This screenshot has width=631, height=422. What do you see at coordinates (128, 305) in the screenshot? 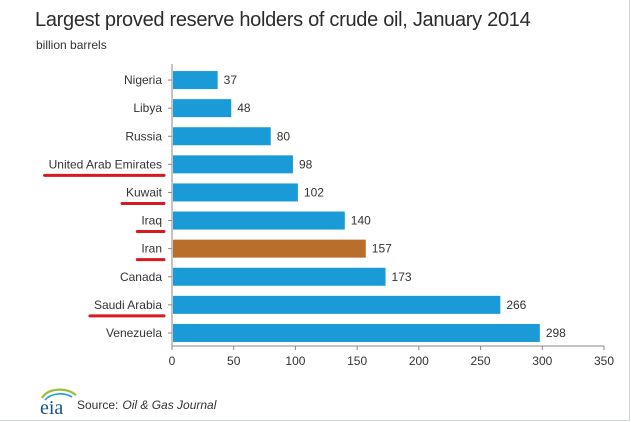
I see `category-label-saudi-arabia: Saudi Arabia` at bounding box center [128, 305].